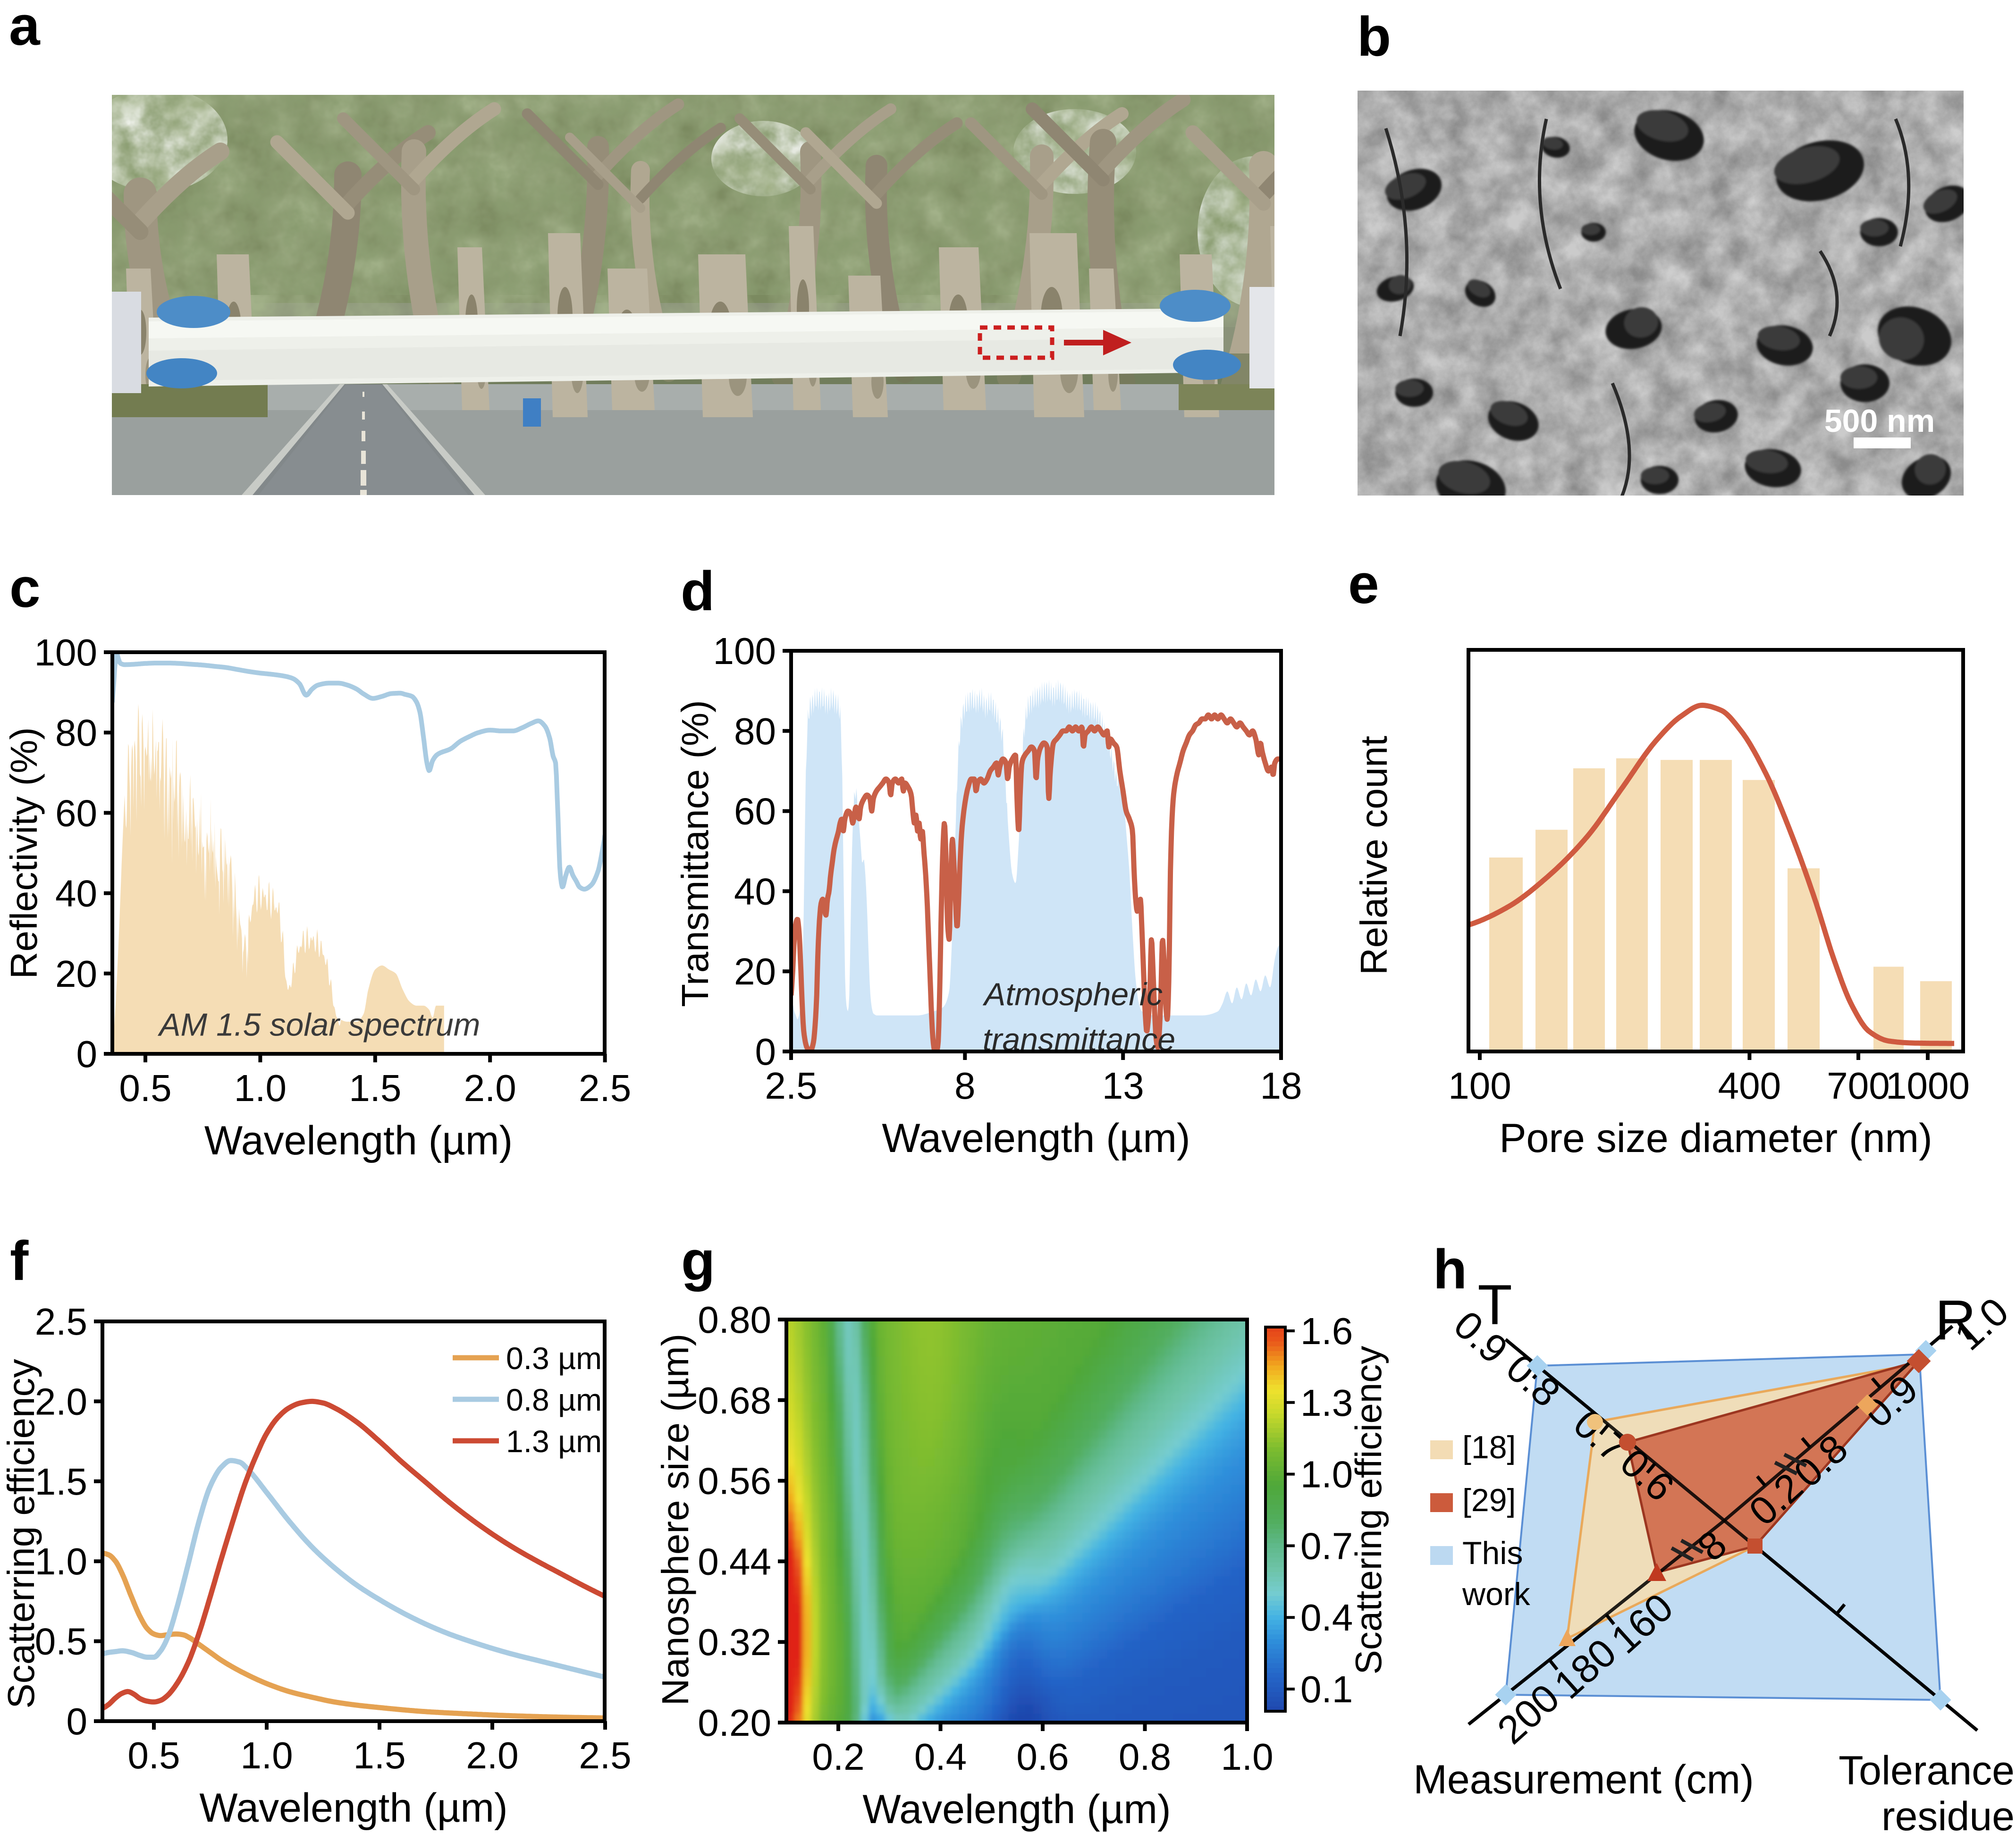 Image resolution: width=2016 pixels, height=1833 pixels. I want to click on svg-text: b, so click(1374, 37).